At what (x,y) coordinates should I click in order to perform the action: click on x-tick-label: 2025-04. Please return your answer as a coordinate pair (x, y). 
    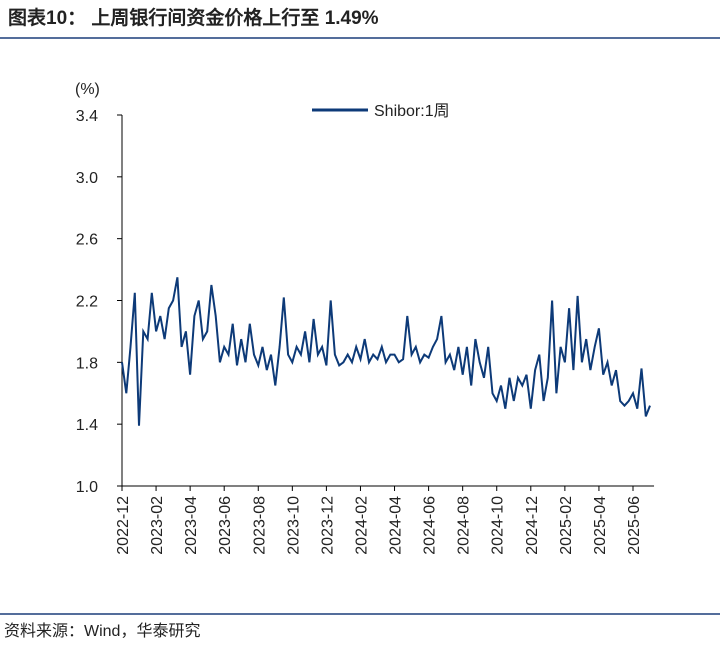
    Looking at the image, I should click on (600, 525).